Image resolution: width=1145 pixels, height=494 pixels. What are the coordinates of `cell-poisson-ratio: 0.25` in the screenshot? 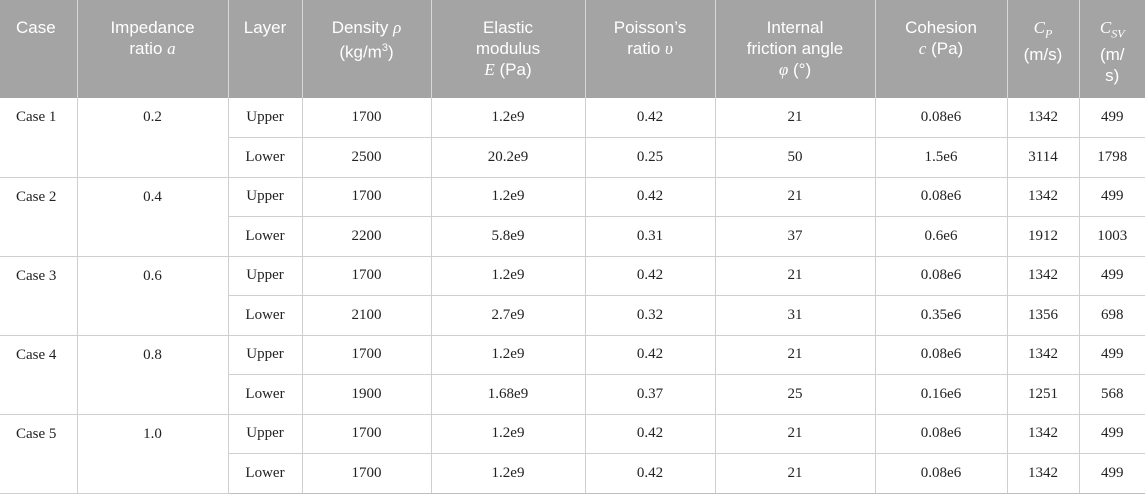 It's located at (650, 157).